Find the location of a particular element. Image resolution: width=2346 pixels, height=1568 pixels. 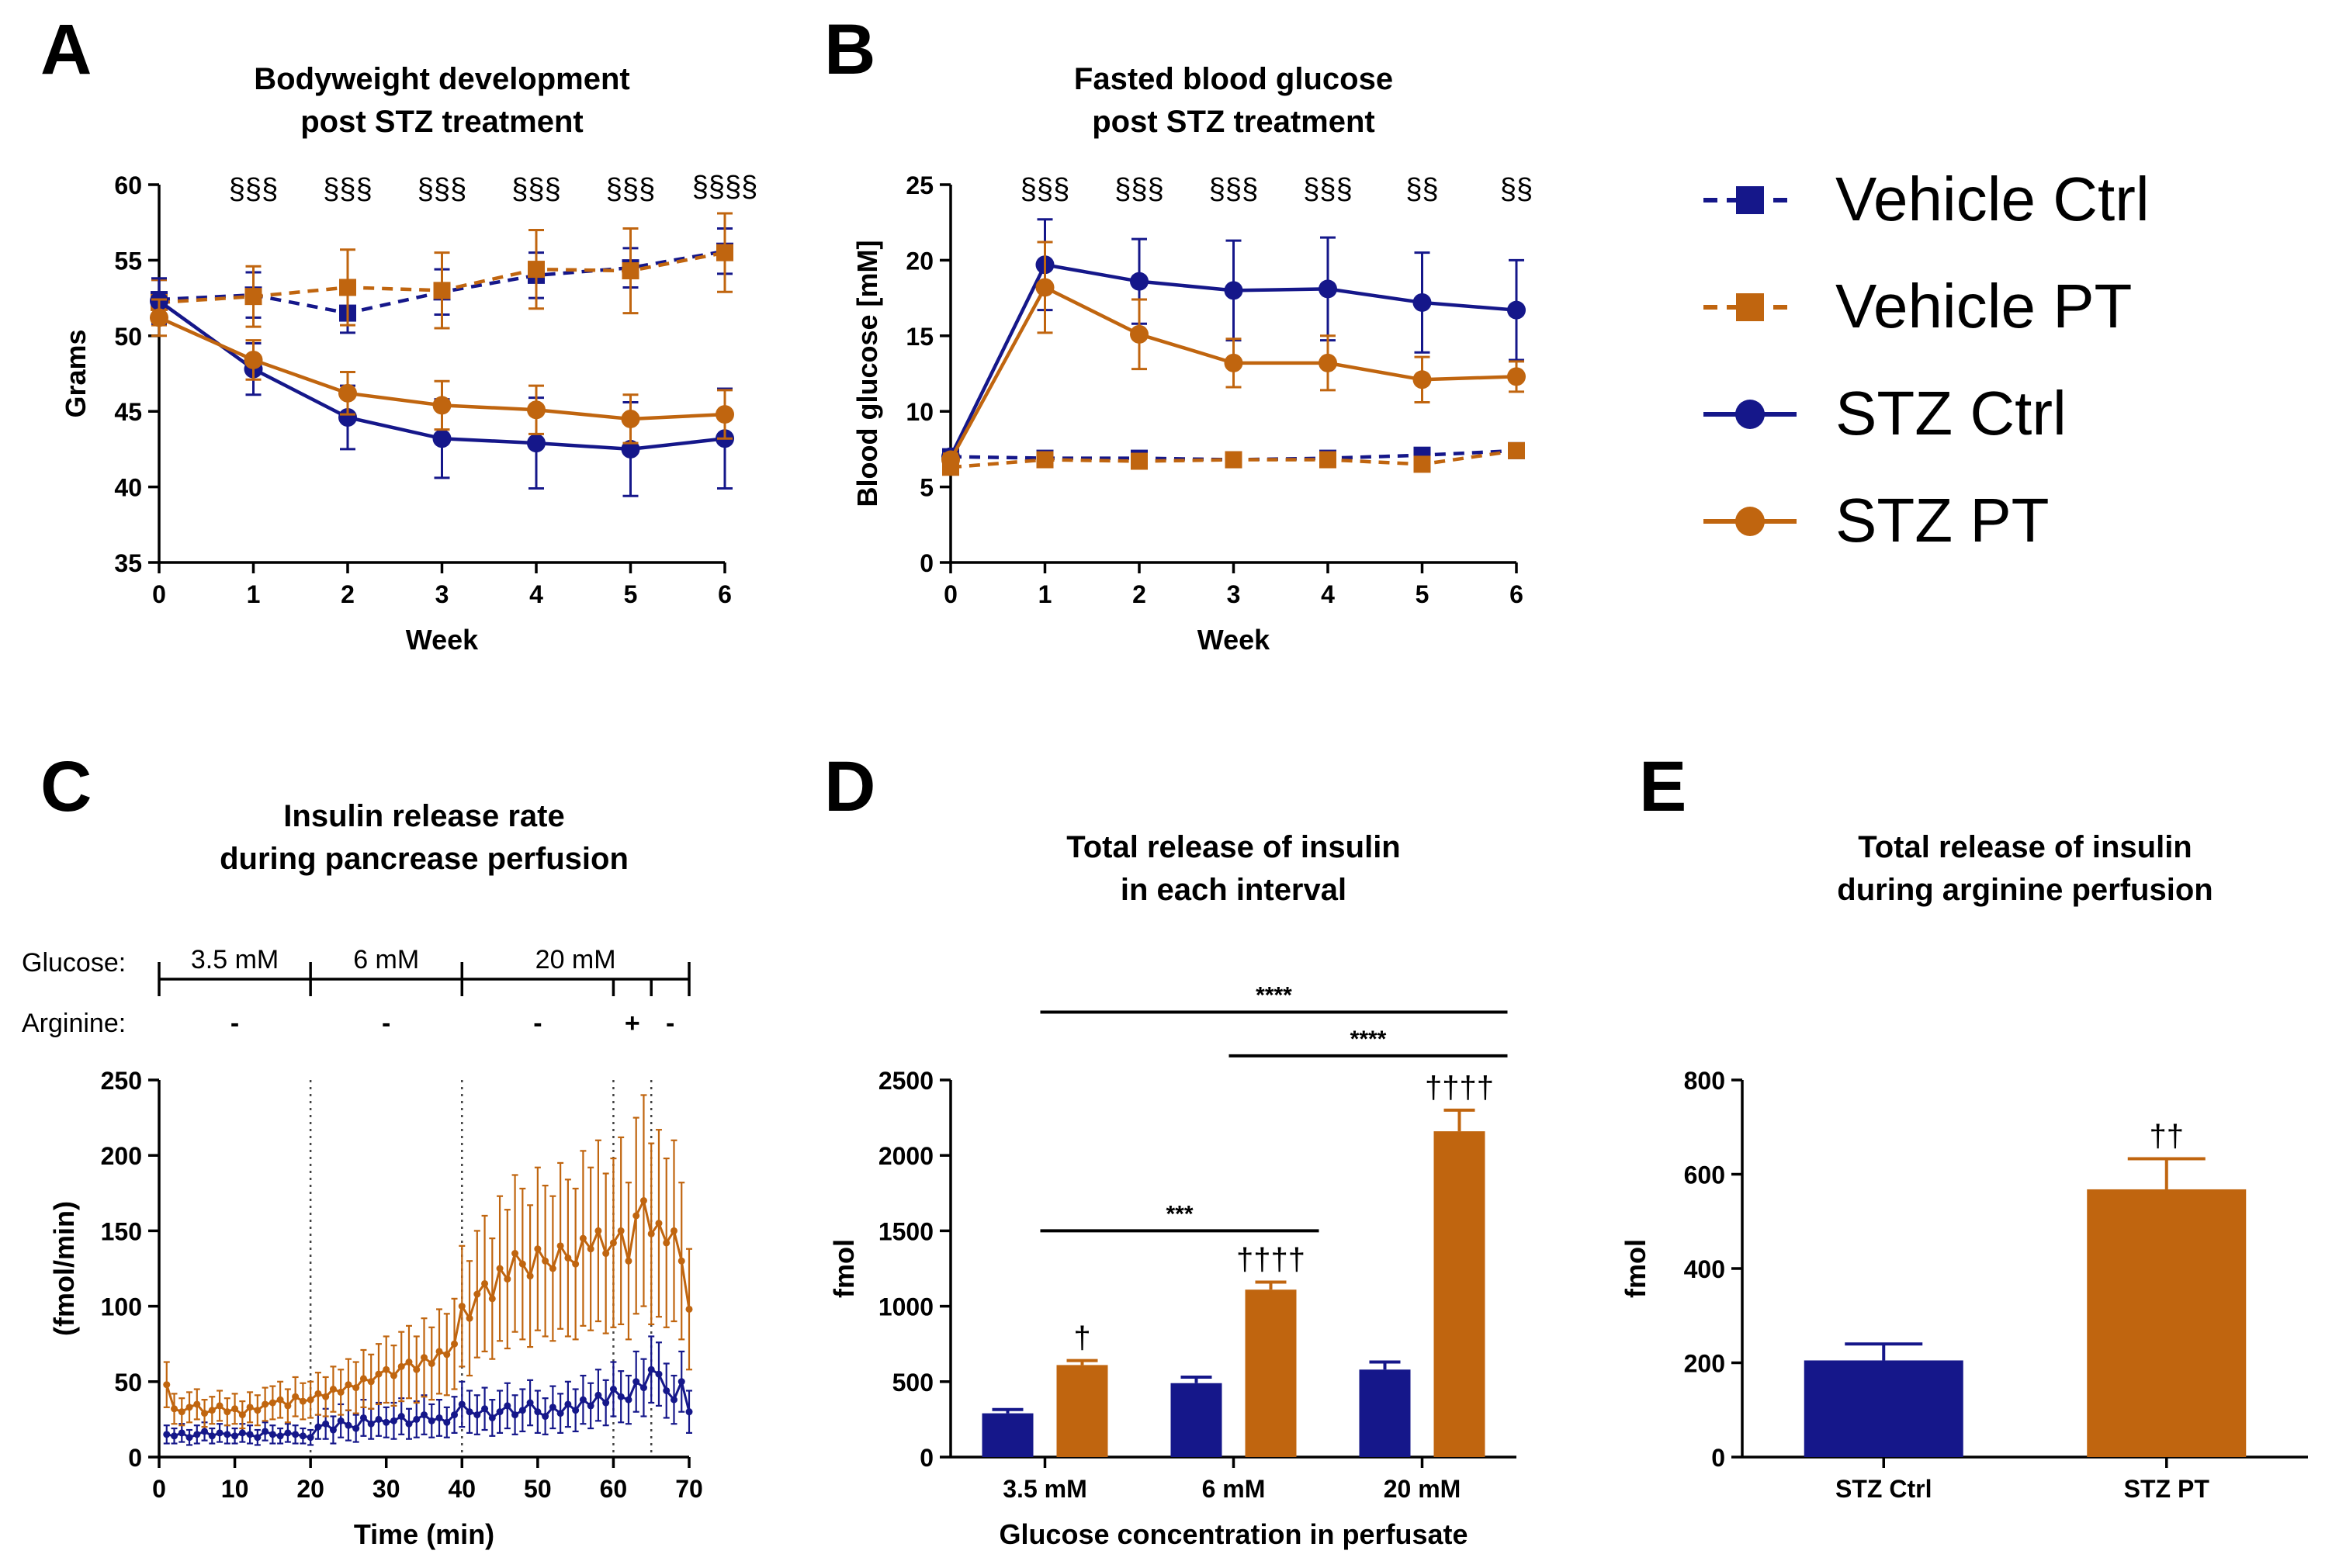

legend-item-stz-pt: STZ PT is located at coordinates (1876, 521).